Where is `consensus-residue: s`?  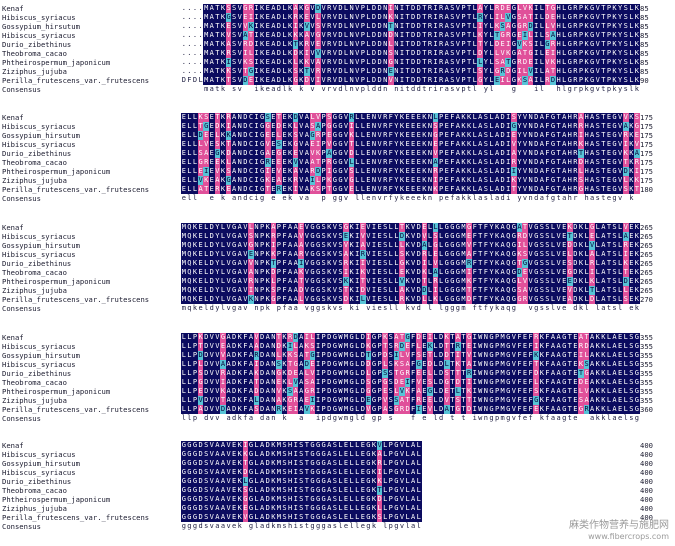 consensus-residue: s is located at coordinates (485, 198).